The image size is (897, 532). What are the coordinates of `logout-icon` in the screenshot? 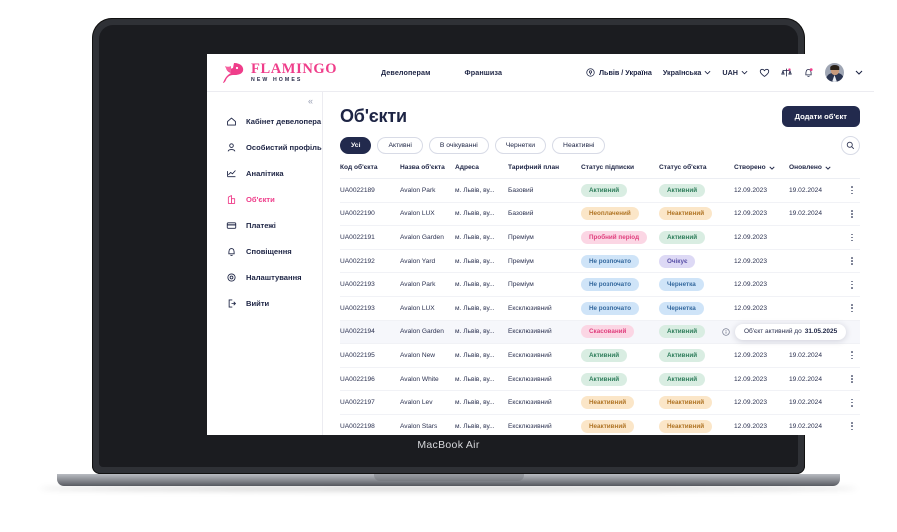 It's located at (231, 303).